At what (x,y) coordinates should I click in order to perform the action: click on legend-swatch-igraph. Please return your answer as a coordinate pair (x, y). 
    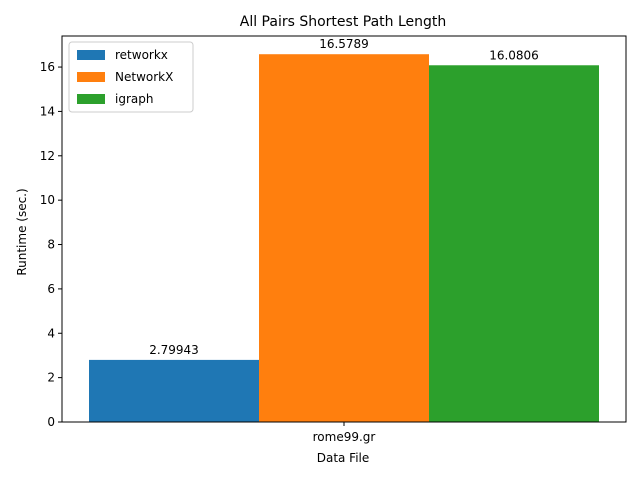
    Looking at the image, I should click on (91, 99).